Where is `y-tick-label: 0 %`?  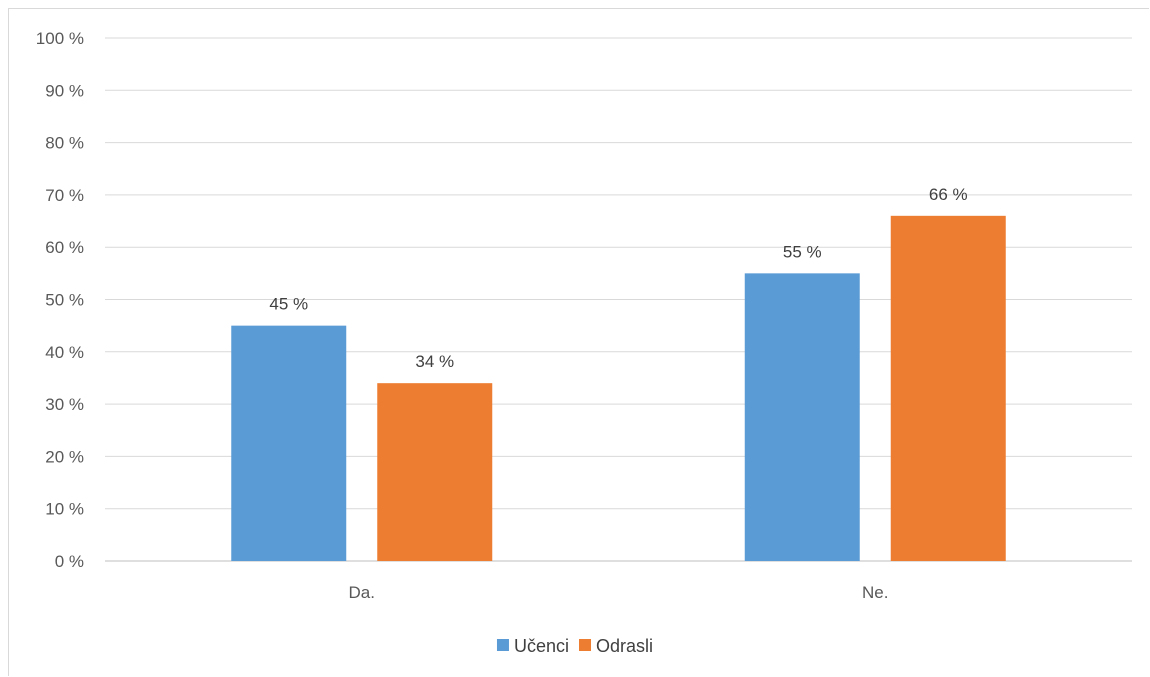
y-tick-label: 0 % is located at coordinates (69, 561).